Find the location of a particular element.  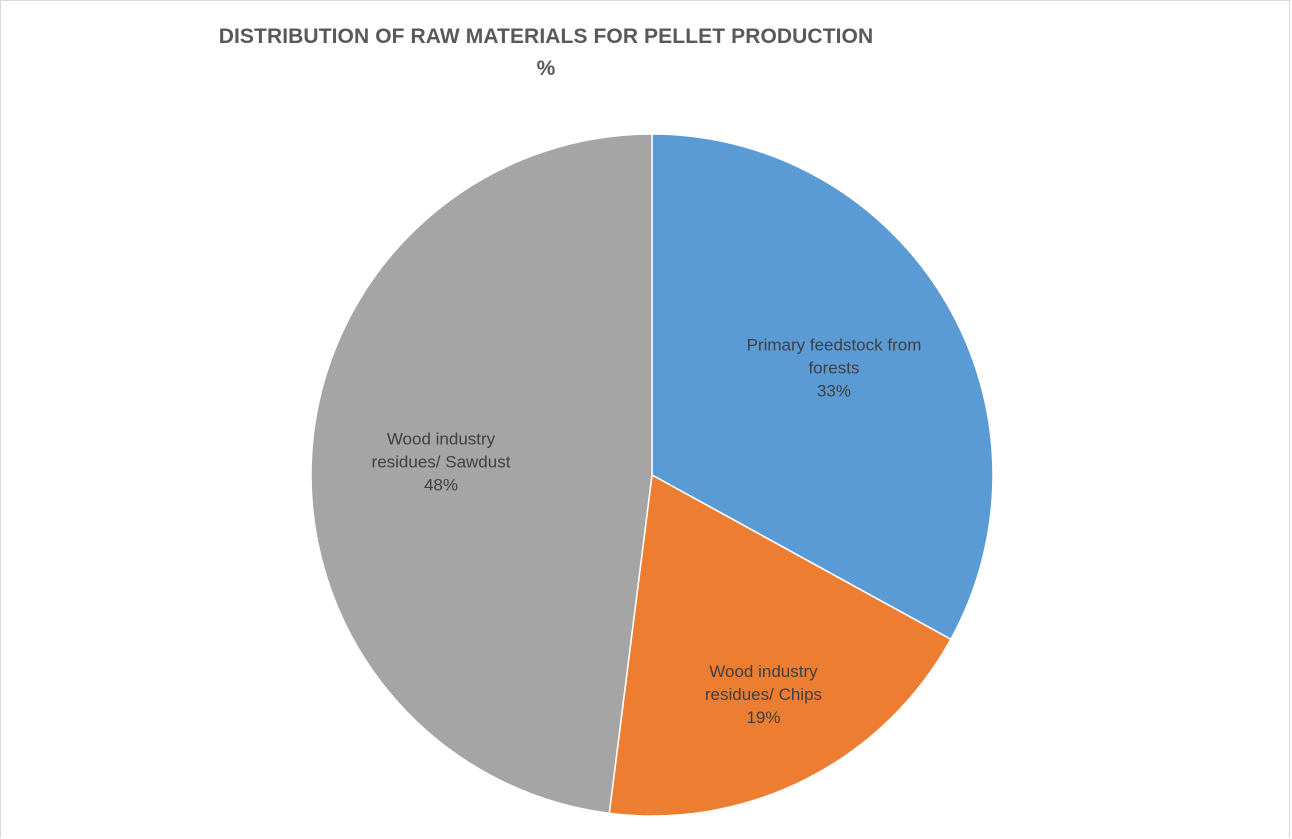

chart-subtitle: % is located at coordinates (546, 68).